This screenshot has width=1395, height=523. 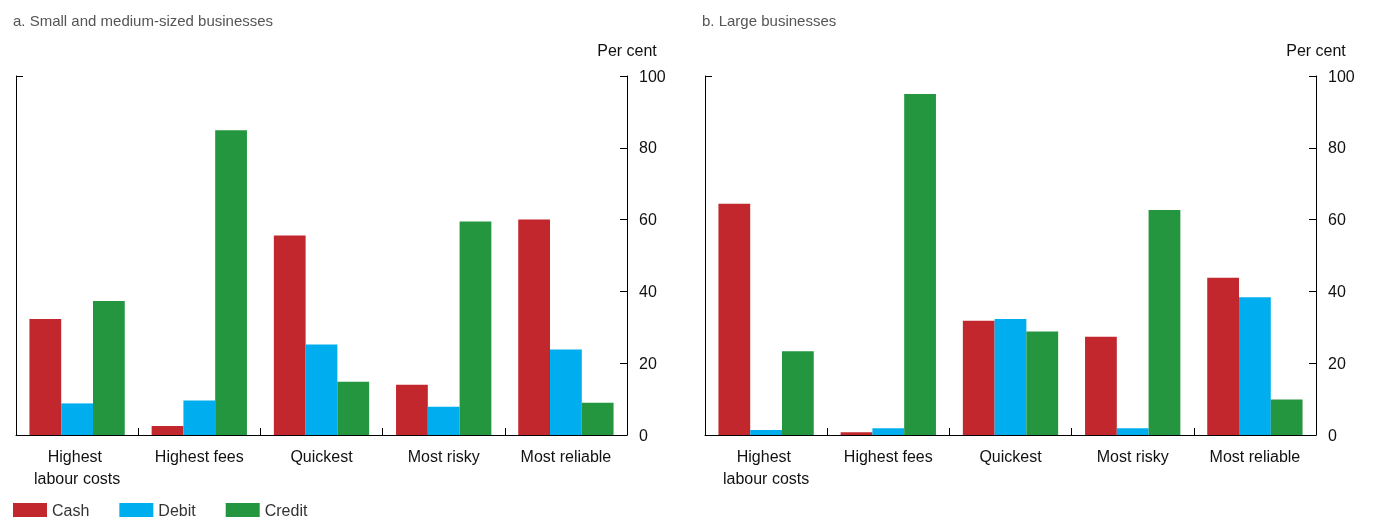 I want to click on chart-title: b. Large businesses, so click(x=769, y=20).